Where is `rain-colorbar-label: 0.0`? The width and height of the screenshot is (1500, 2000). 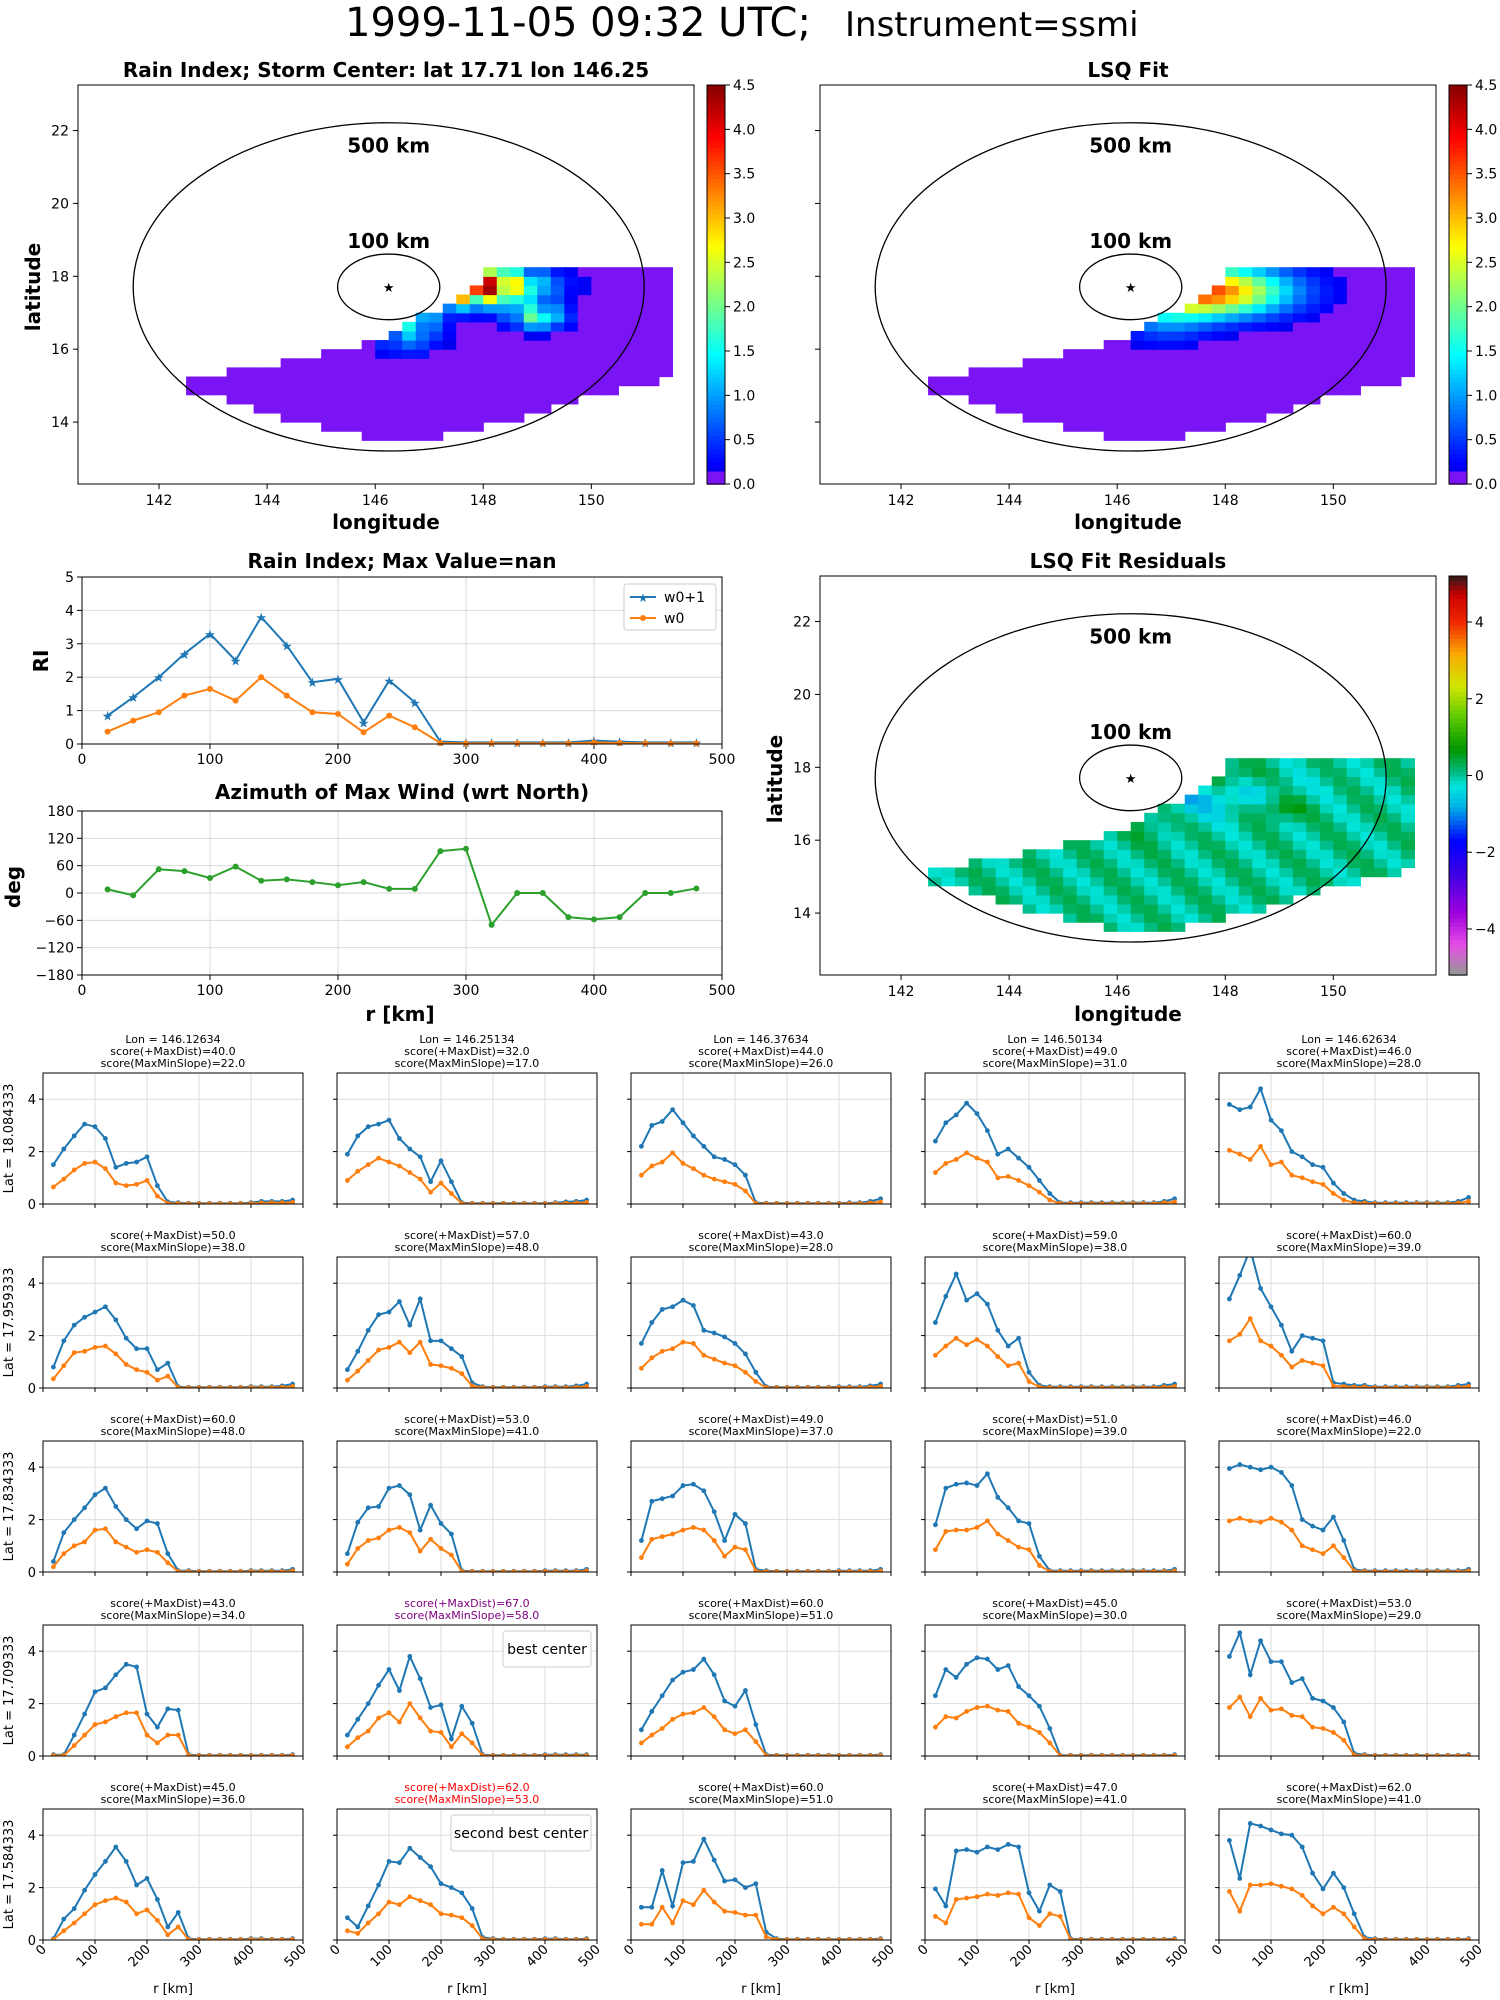
rain-colorbar-label: 0.0 is located at coordinates (744, 485).